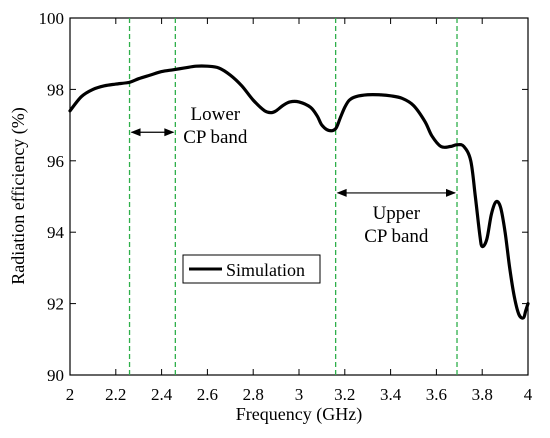 The height and width of the screenshot is (438, 550). Describe the element at coordinates (344, 394) in the screenshot. I see `x-tick-label: 3.2` at that location.